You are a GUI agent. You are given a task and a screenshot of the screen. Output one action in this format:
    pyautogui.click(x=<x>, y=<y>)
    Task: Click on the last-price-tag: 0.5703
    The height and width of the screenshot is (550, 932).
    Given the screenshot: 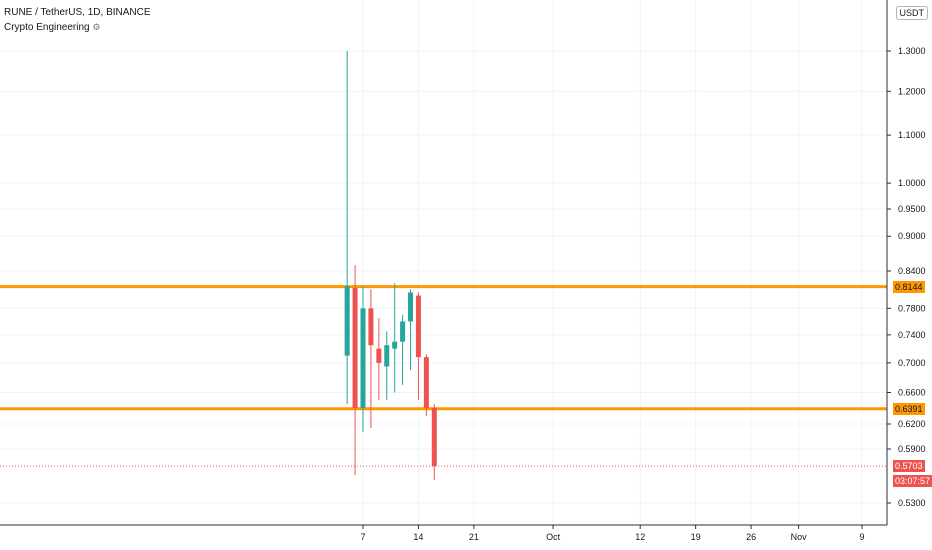 What is the action you would take?
    pyautogui.click(x=909, y=466)
    